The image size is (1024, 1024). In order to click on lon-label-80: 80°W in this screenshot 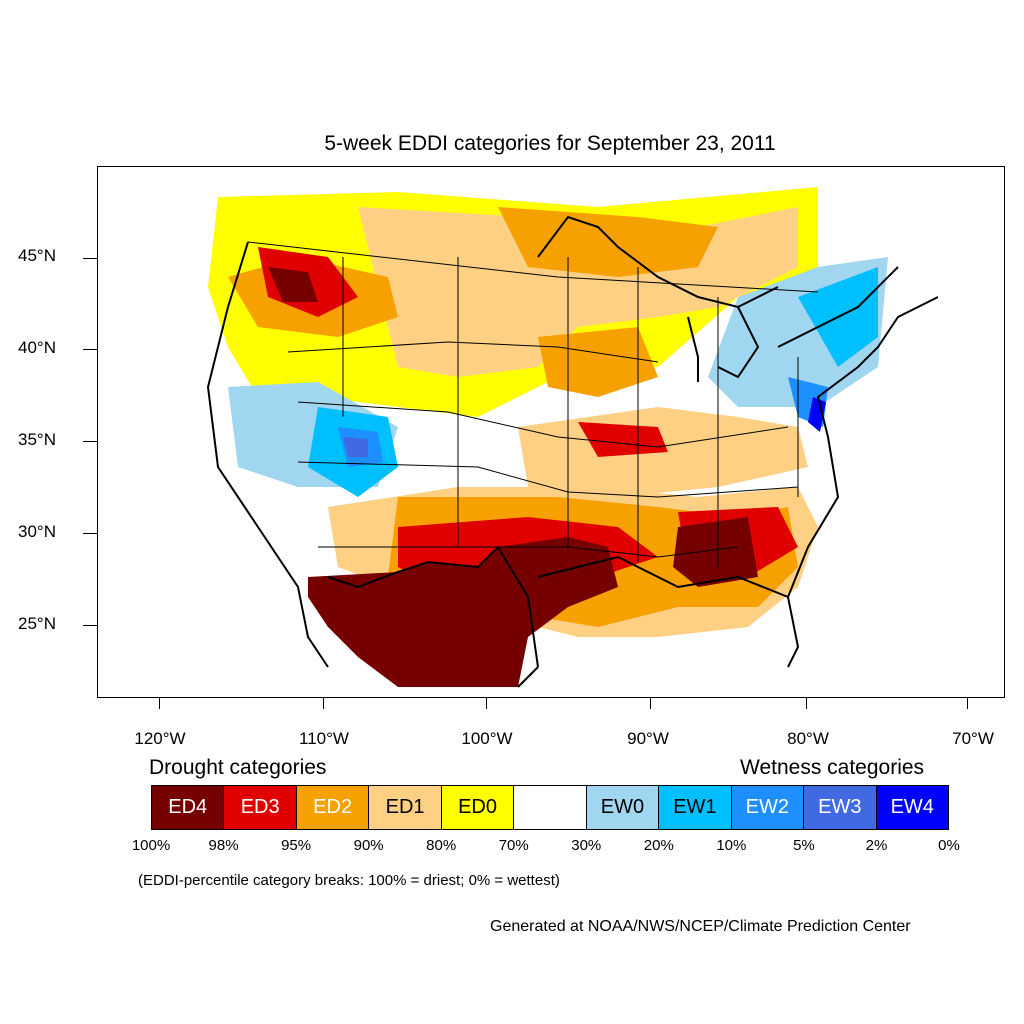, I will do `click(808, 738)`.